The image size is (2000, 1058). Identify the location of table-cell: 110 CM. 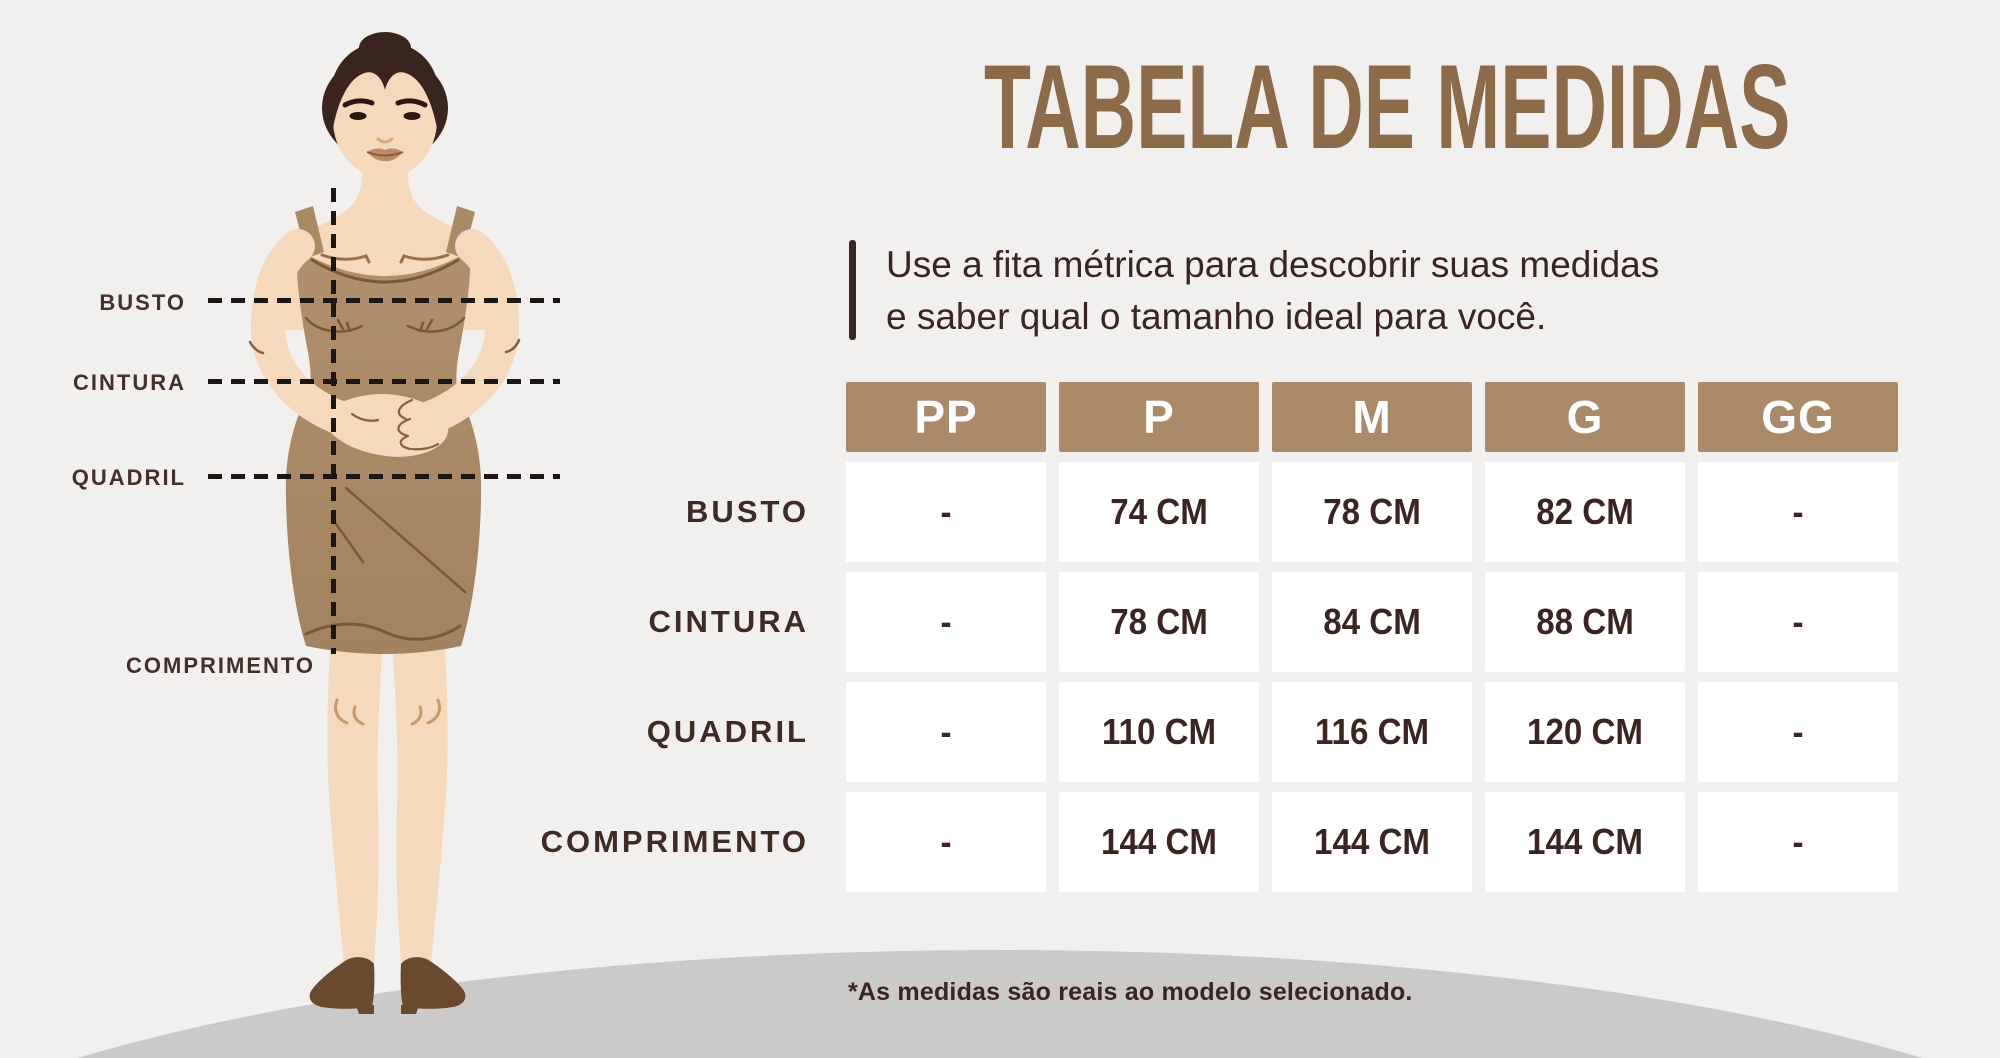
(1159, 732).